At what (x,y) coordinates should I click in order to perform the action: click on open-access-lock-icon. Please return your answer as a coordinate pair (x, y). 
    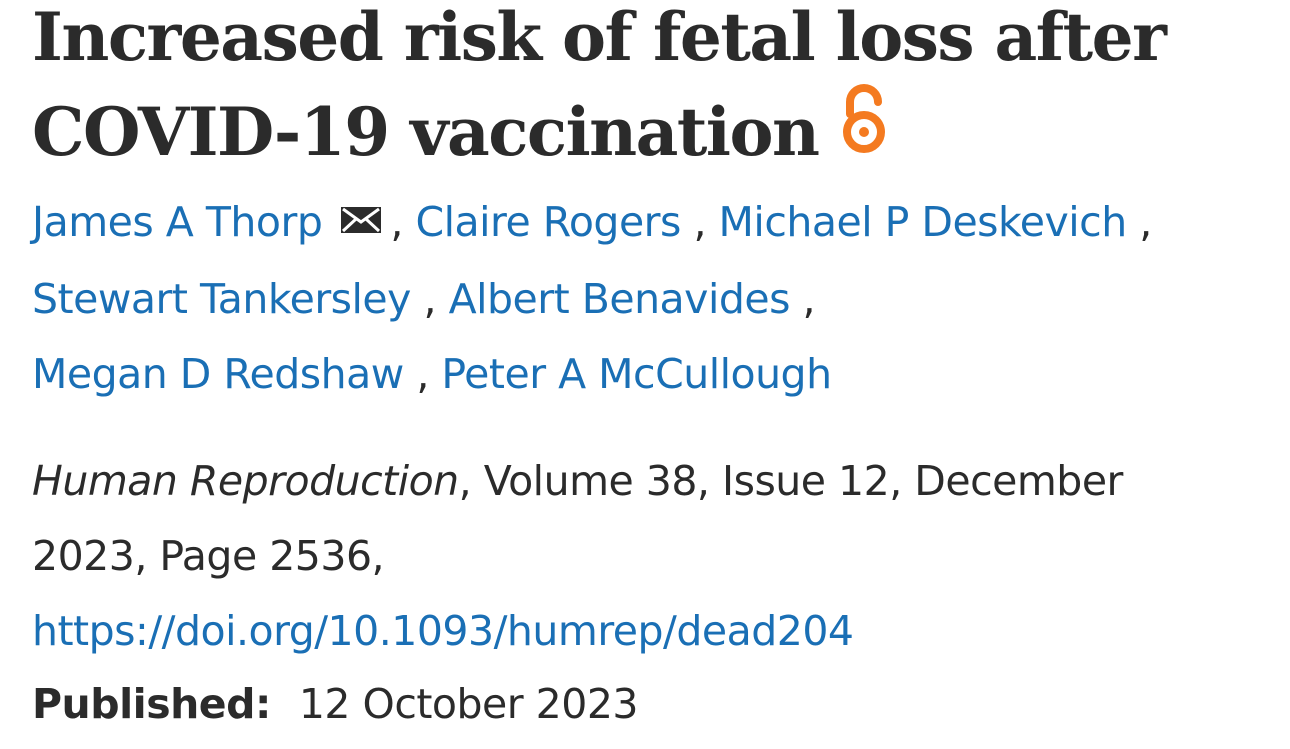
    Looking at the image, I should click on (864, 132).